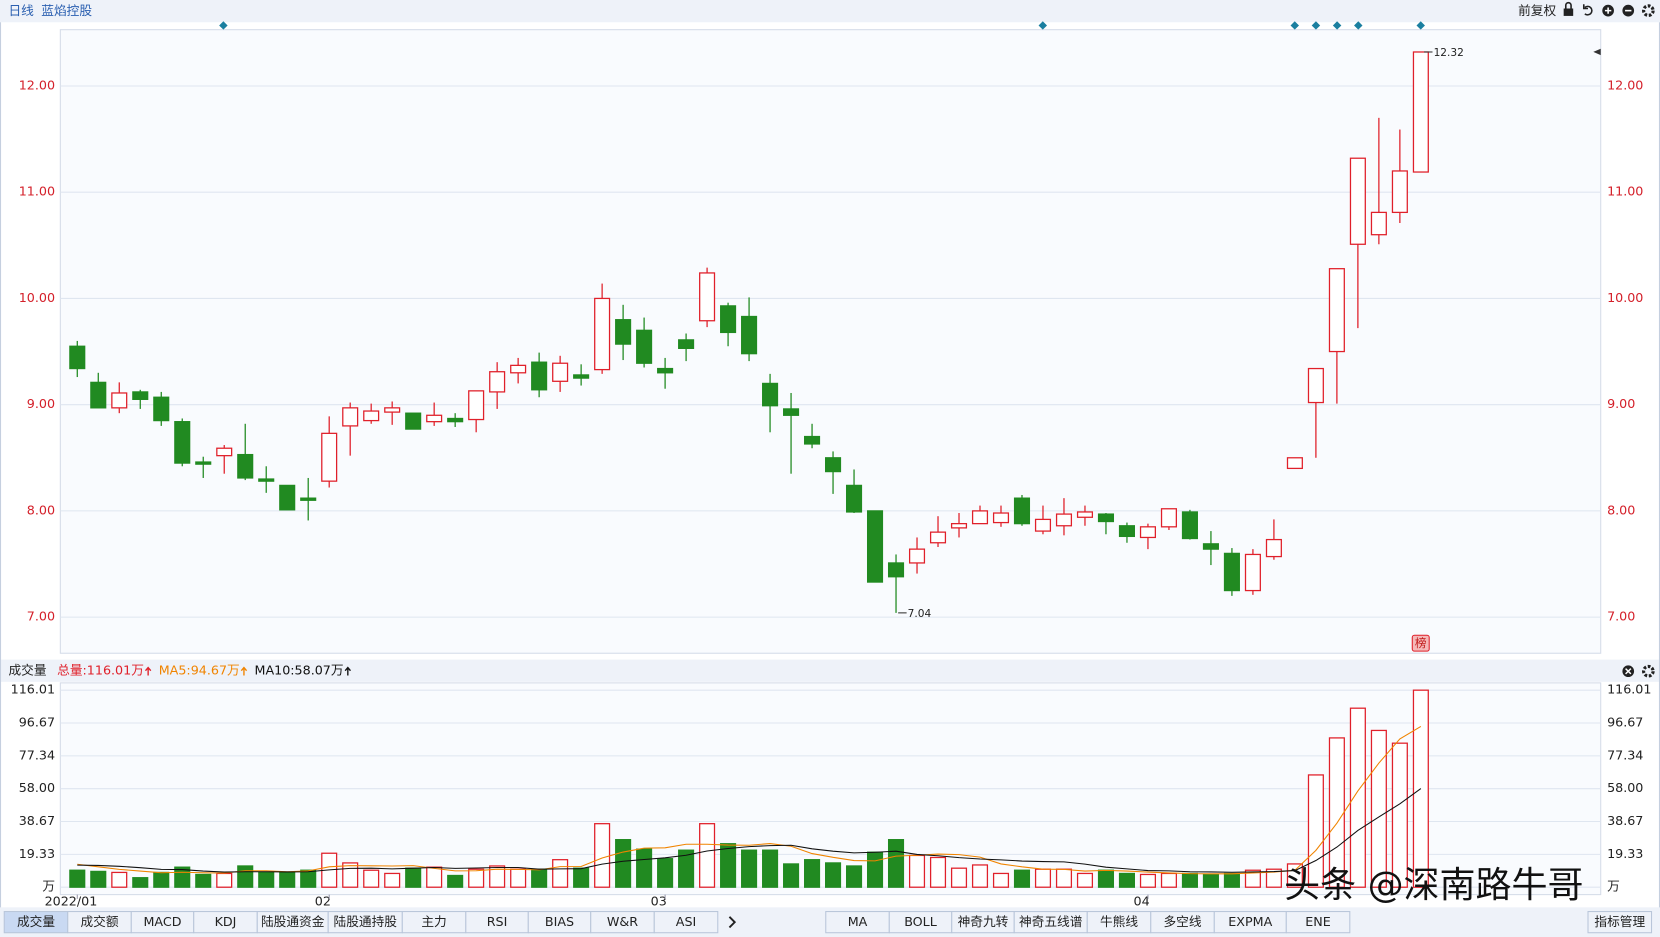 The height and width of the screenshot is (937, 1660). What do you see at coordinates (293, 921) in the screenshot?
I see `tab-label: 陆股通资金` at bounding box center [293, 921].